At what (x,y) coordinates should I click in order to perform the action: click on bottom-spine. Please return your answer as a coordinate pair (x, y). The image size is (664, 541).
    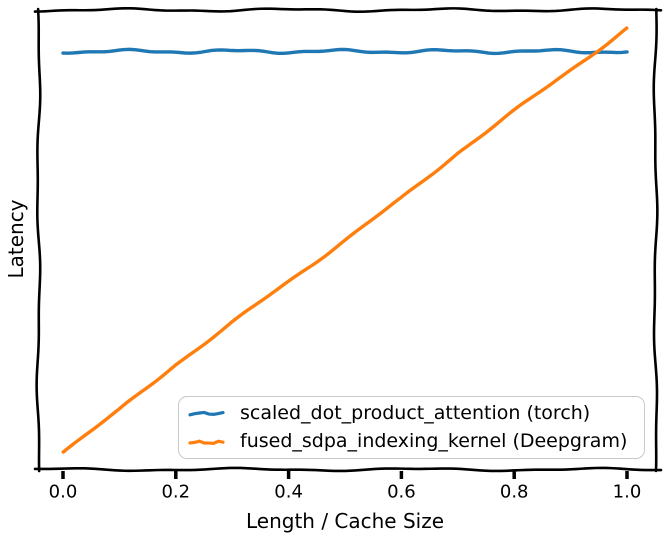
    Looking at the image, I should click on (348, 469).